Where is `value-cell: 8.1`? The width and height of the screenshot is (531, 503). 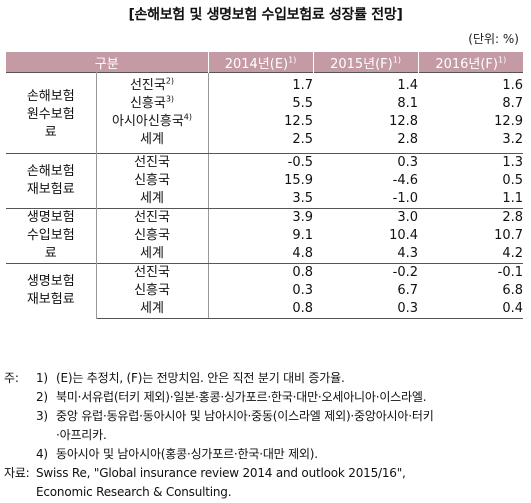 value-cell: 8.1 is located at coordinates (408, 103).